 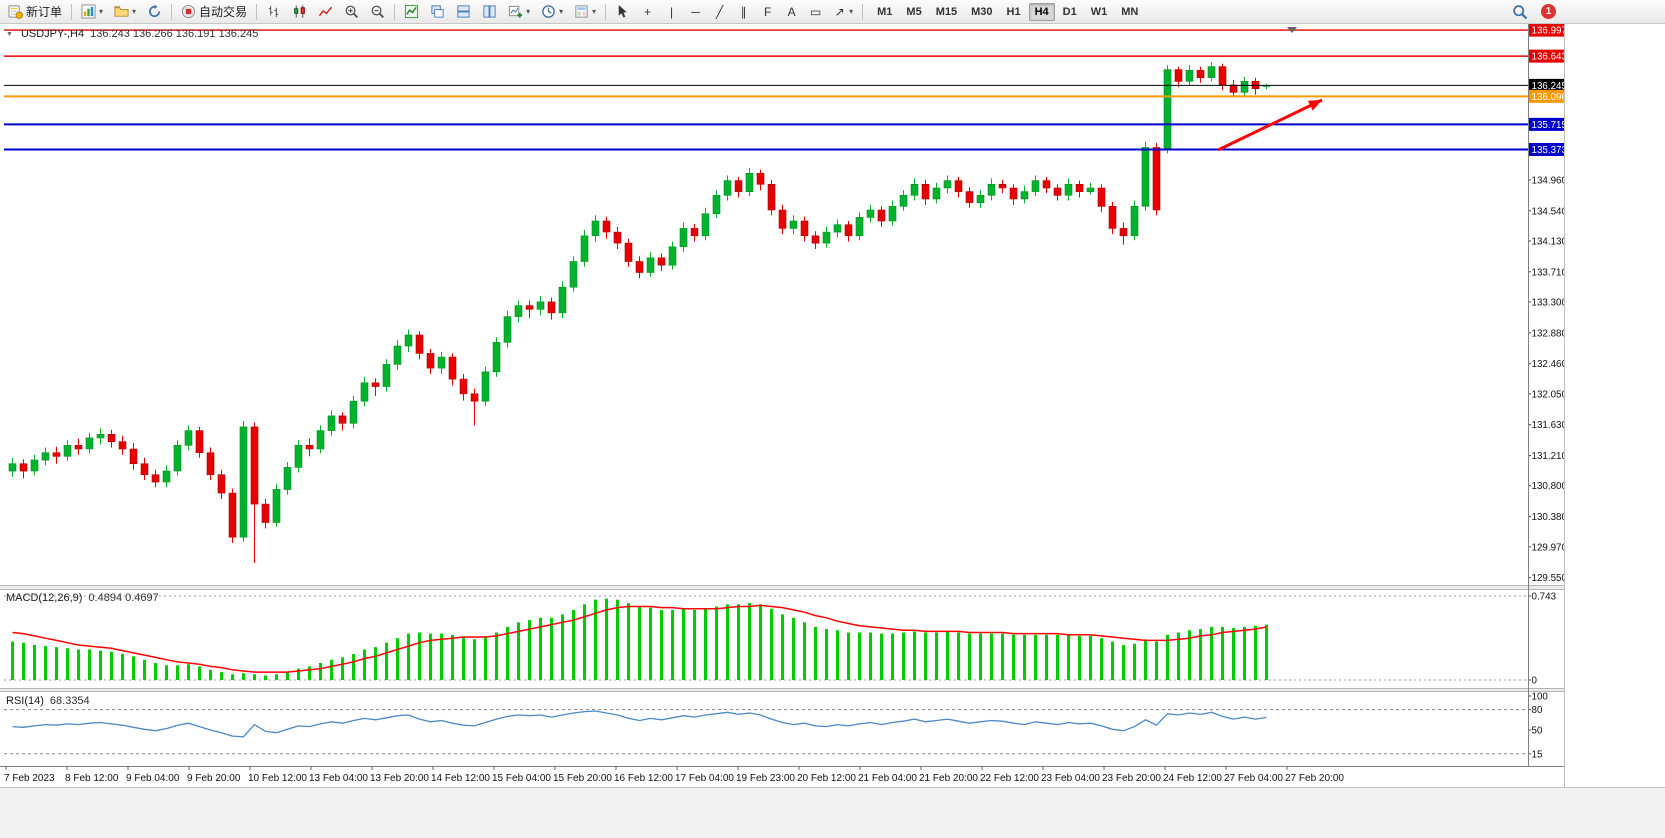 I want to click on zoom-out-button, so click(x=377, y=12).